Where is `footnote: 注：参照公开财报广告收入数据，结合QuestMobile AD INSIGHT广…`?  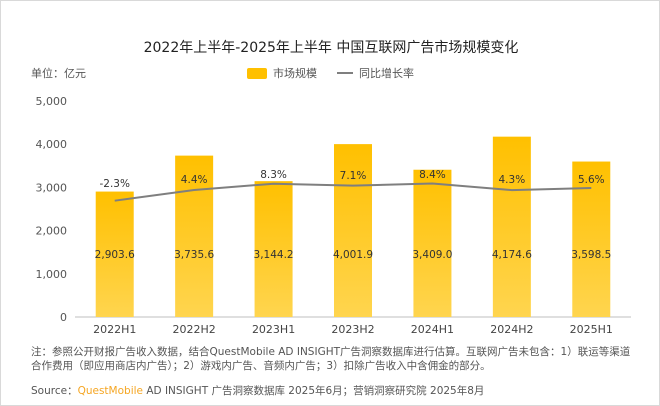
footnote: 注：参照公开财报广告收入数据，结合QuestMobile AD INSIGHT广… is located at coordinates (331, 359).